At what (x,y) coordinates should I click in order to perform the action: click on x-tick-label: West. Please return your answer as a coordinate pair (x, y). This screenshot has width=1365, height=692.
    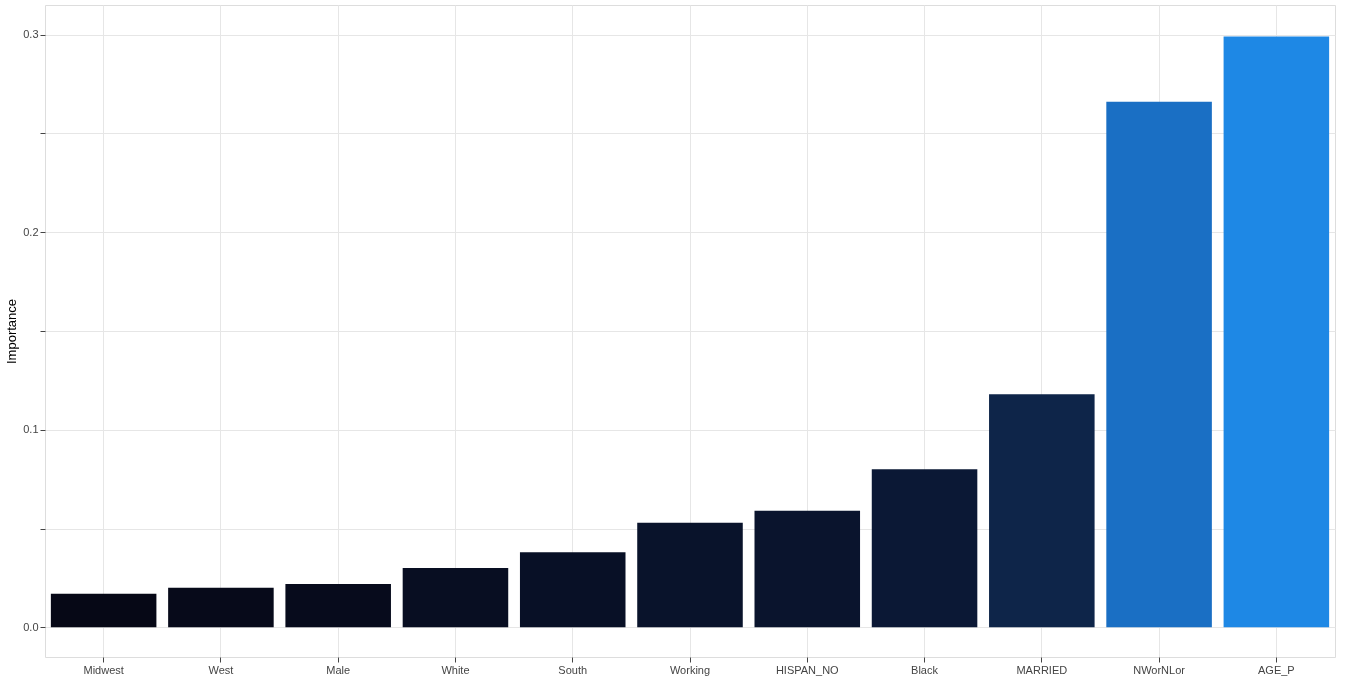
    Looking at the image, I should click on (221, 669).